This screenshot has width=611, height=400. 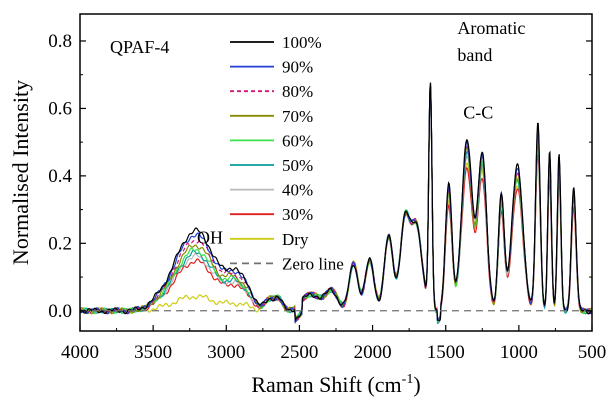 I want to click on x-tick-label: 2500, so click(x=299, y=352).